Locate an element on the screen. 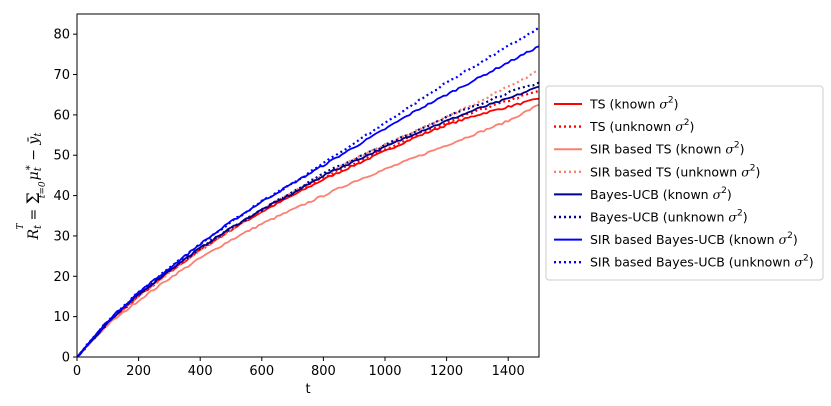 This screenshot has width=831, height=406. x-tick-label: 1400 is located at coordinates (508, 371).